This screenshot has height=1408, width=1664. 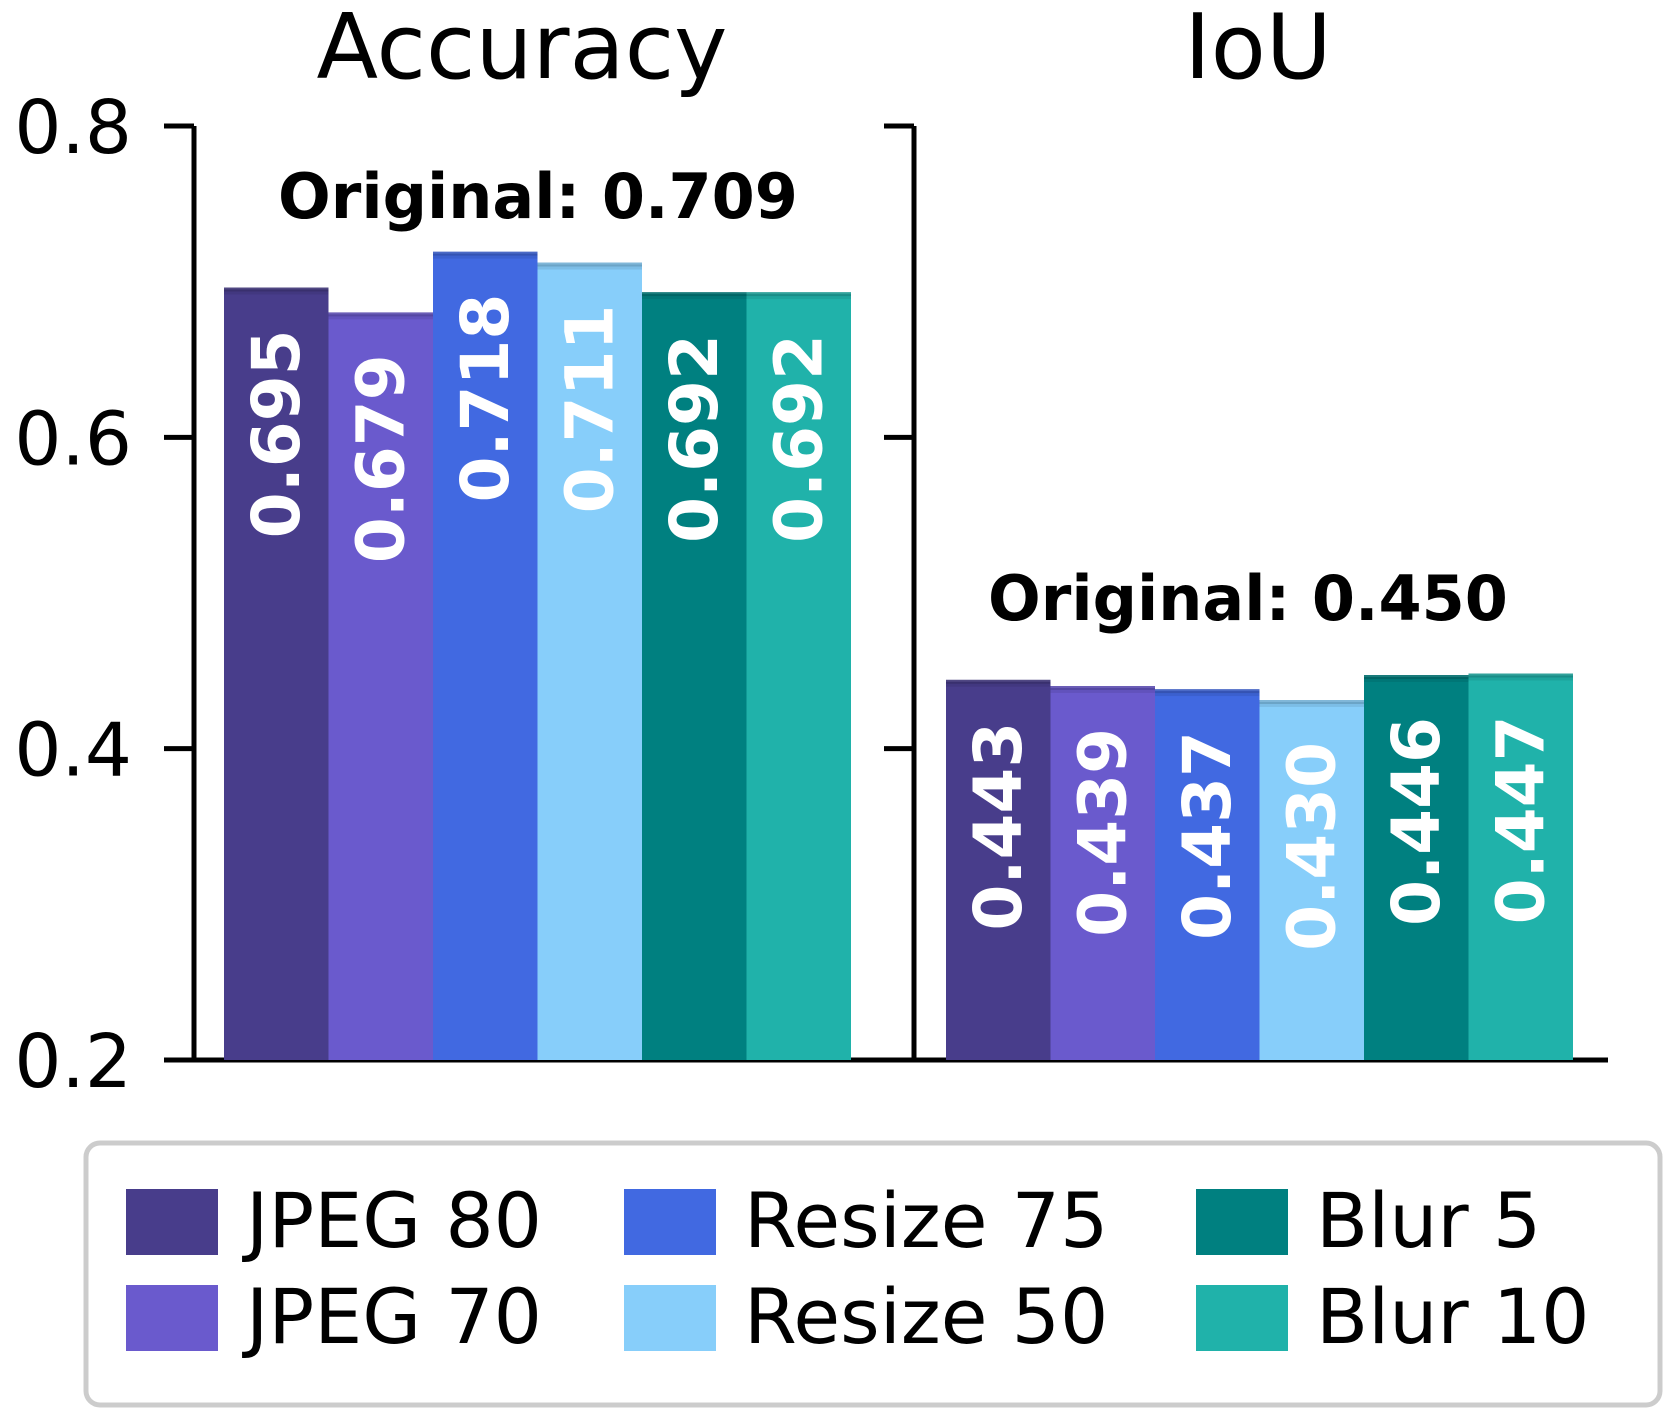 I want to click on bar-value-label: 0.718, so click(x=485, y=398).